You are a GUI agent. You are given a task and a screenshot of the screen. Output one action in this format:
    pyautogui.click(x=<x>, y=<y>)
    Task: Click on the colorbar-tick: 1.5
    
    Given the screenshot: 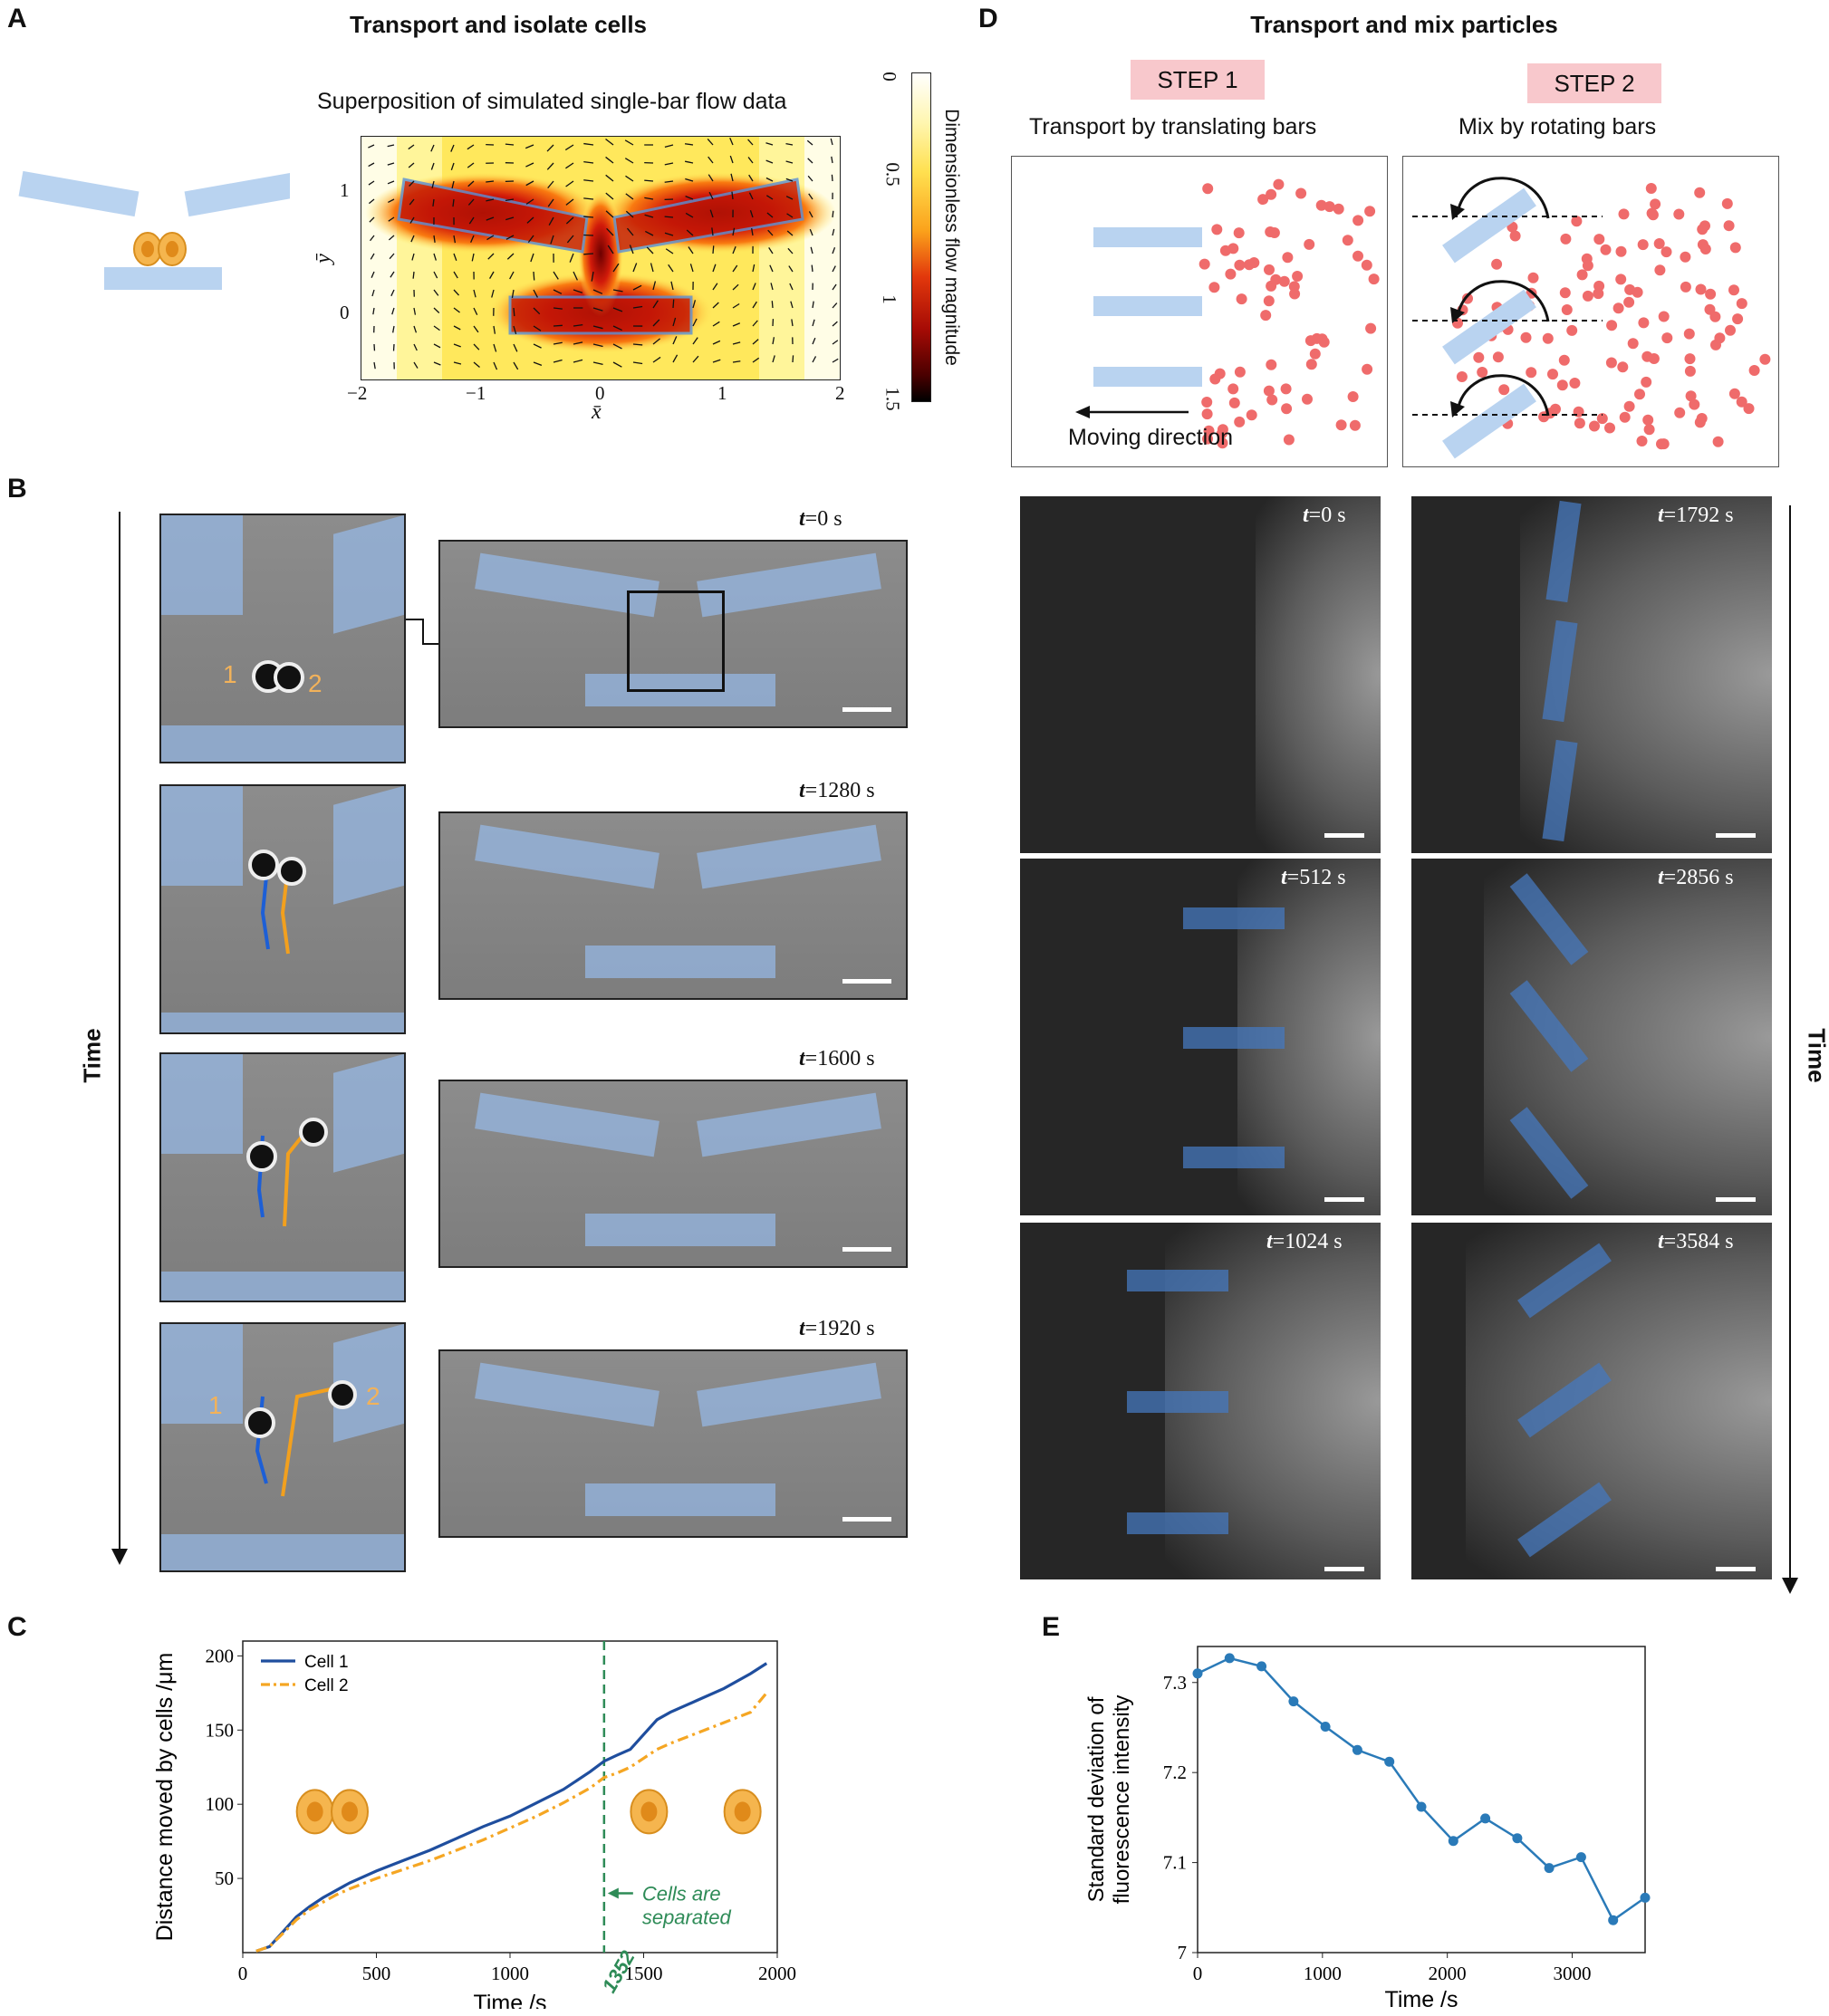 What is the action you would take?
    pyautogui.click(x=892, y=399)
    